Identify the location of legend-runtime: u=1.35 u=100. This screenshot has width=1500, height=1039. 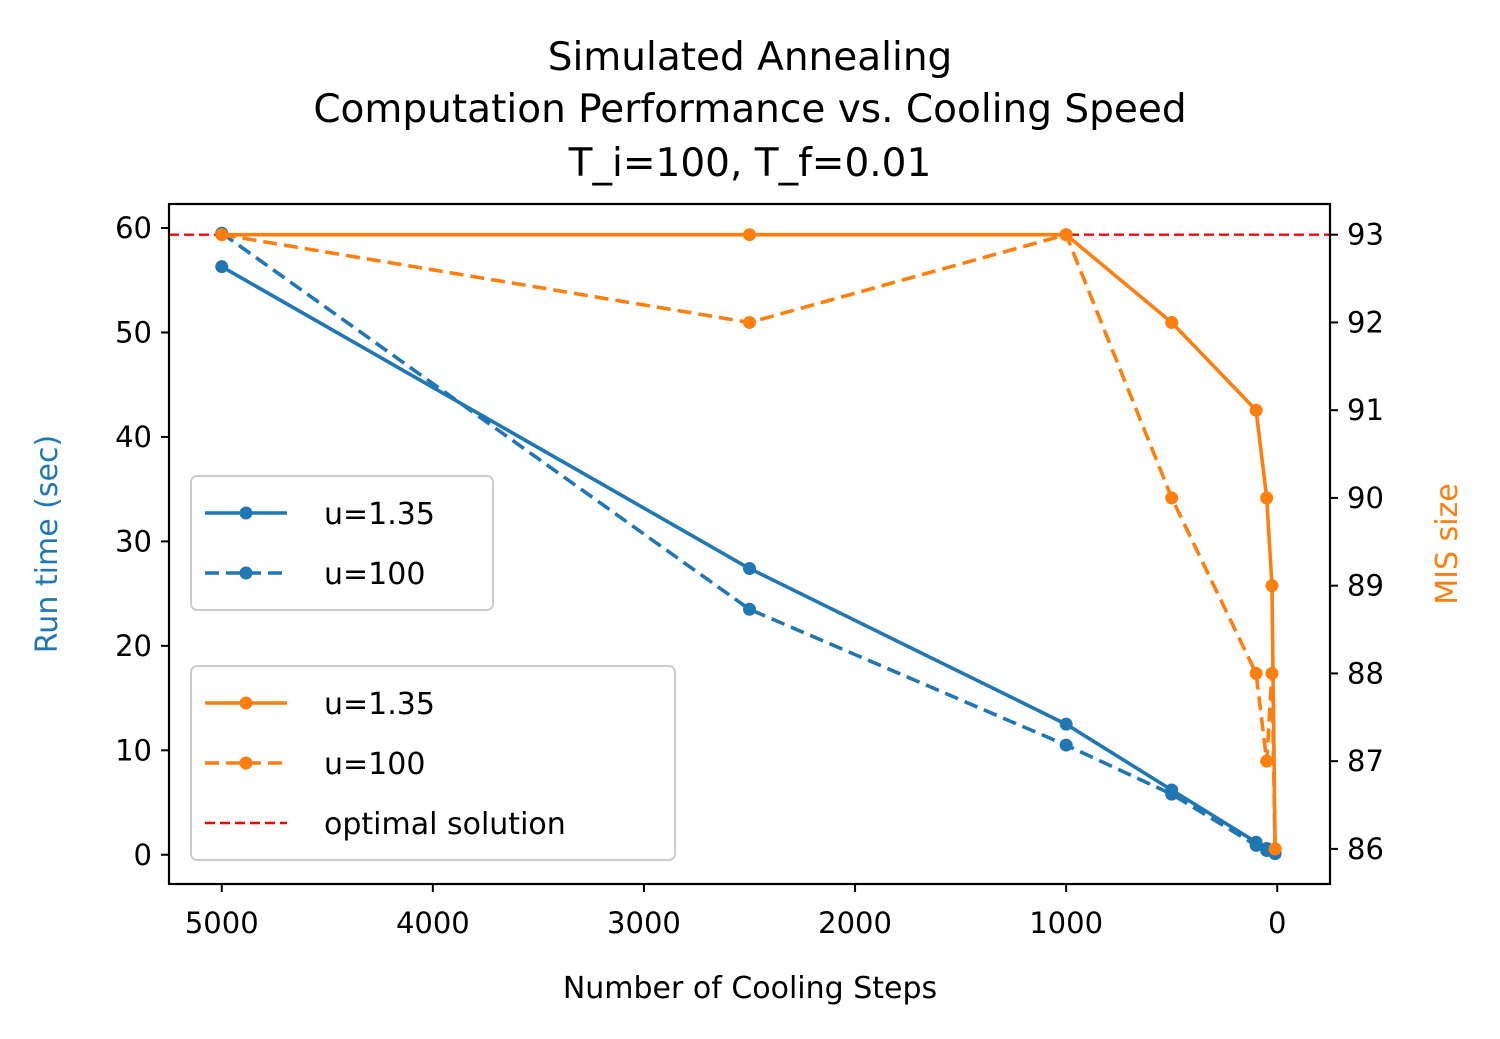
(342, 543).